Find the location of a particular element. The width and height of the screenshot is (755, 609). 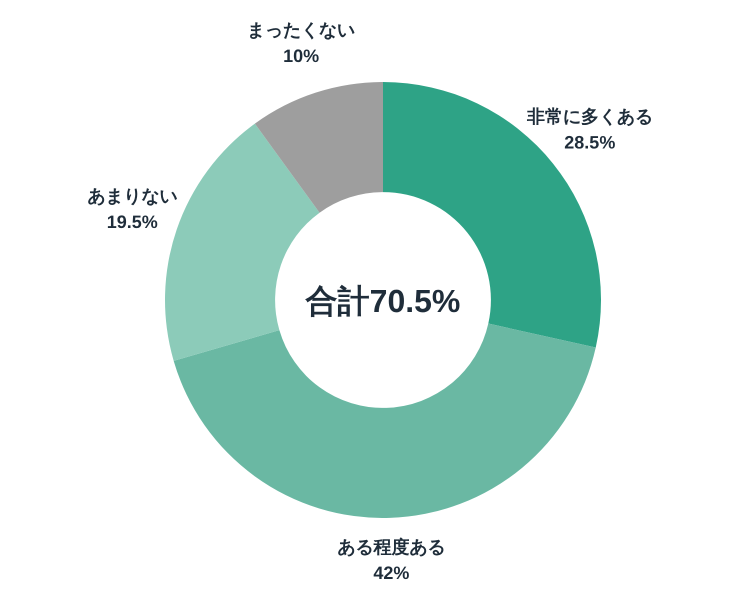

data-label: 42% is located at coordinates (391, 572).